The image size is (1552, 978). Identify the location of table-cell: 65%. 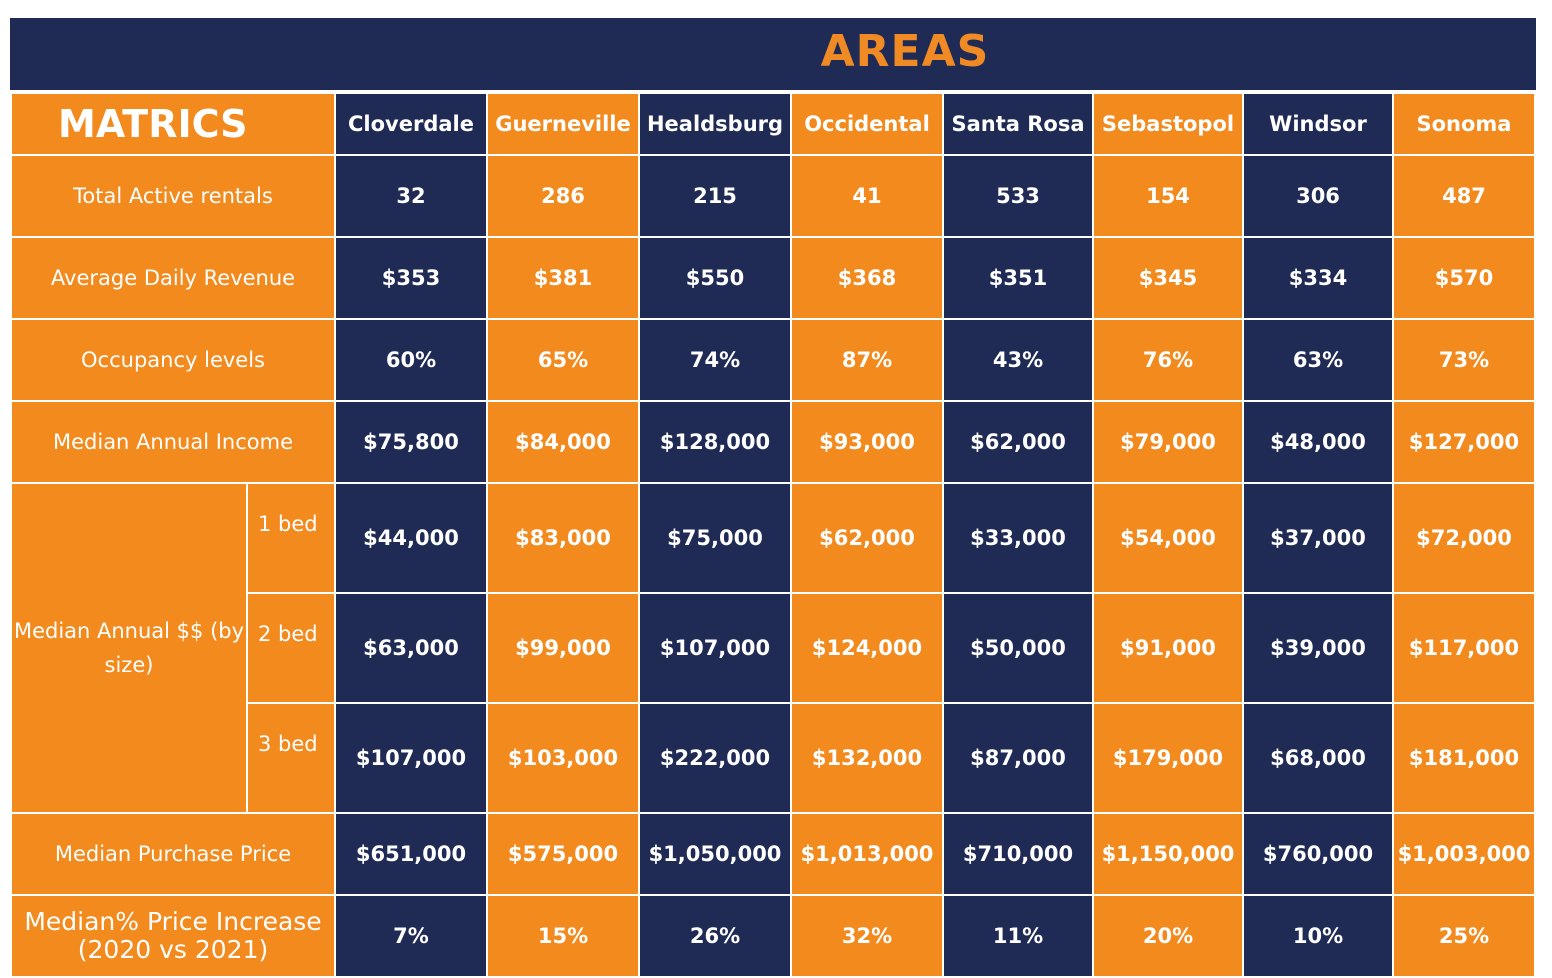
(563, 360).